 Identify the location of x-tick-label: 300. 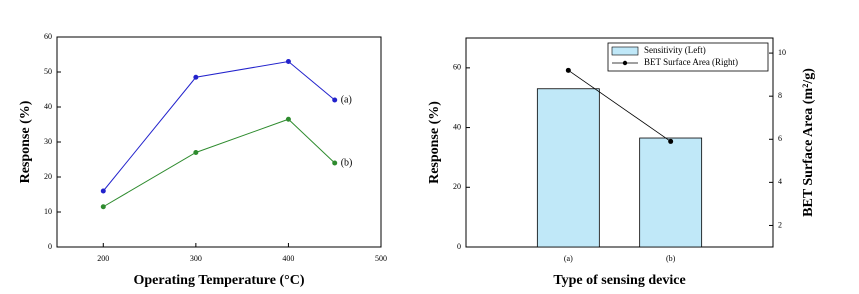
(196, 258).